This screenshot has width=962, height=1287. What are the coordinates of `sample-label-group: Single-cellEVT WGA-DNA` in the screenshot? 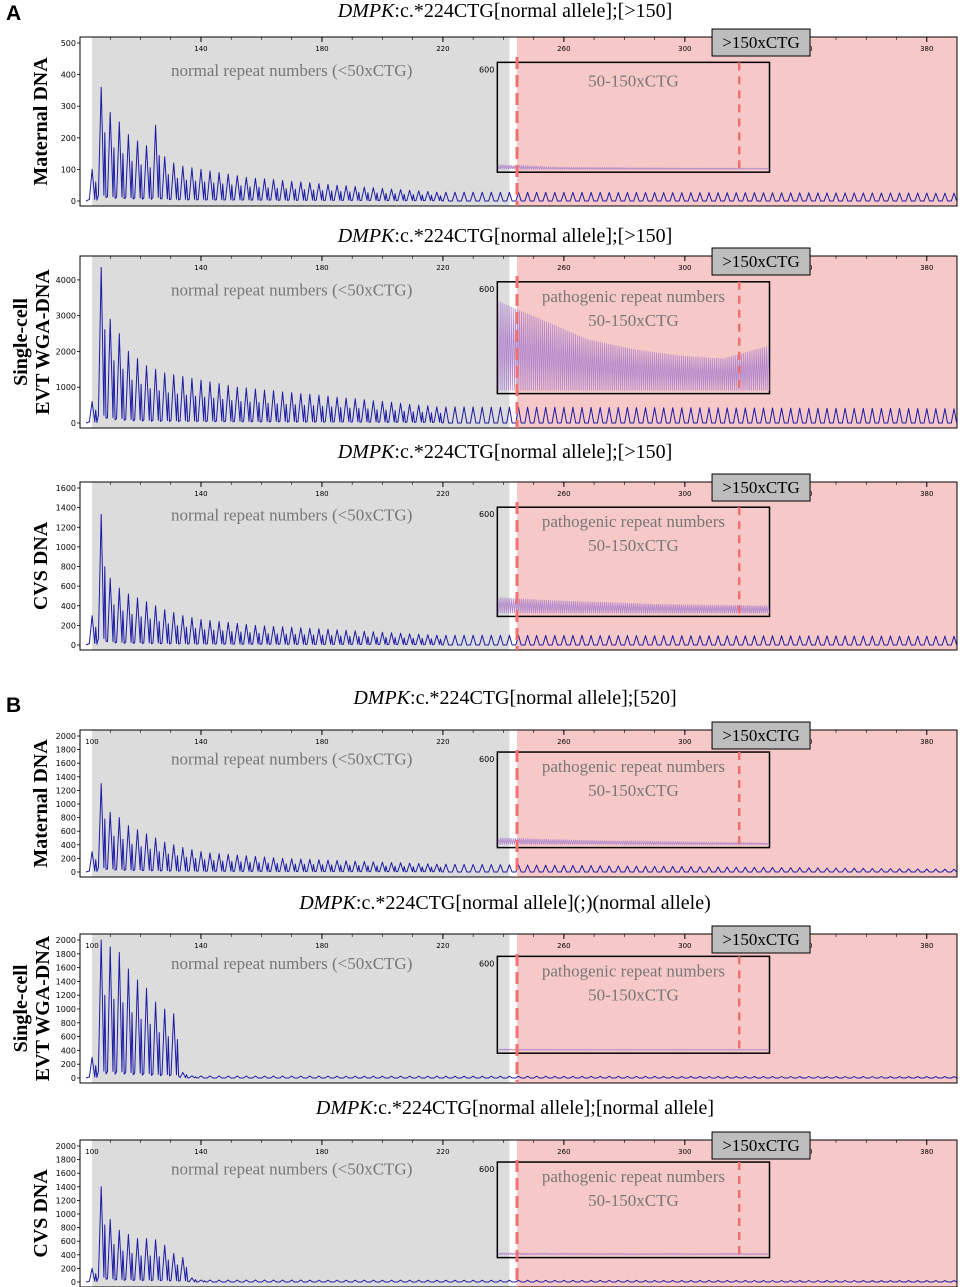 It's located at (32, 1008).